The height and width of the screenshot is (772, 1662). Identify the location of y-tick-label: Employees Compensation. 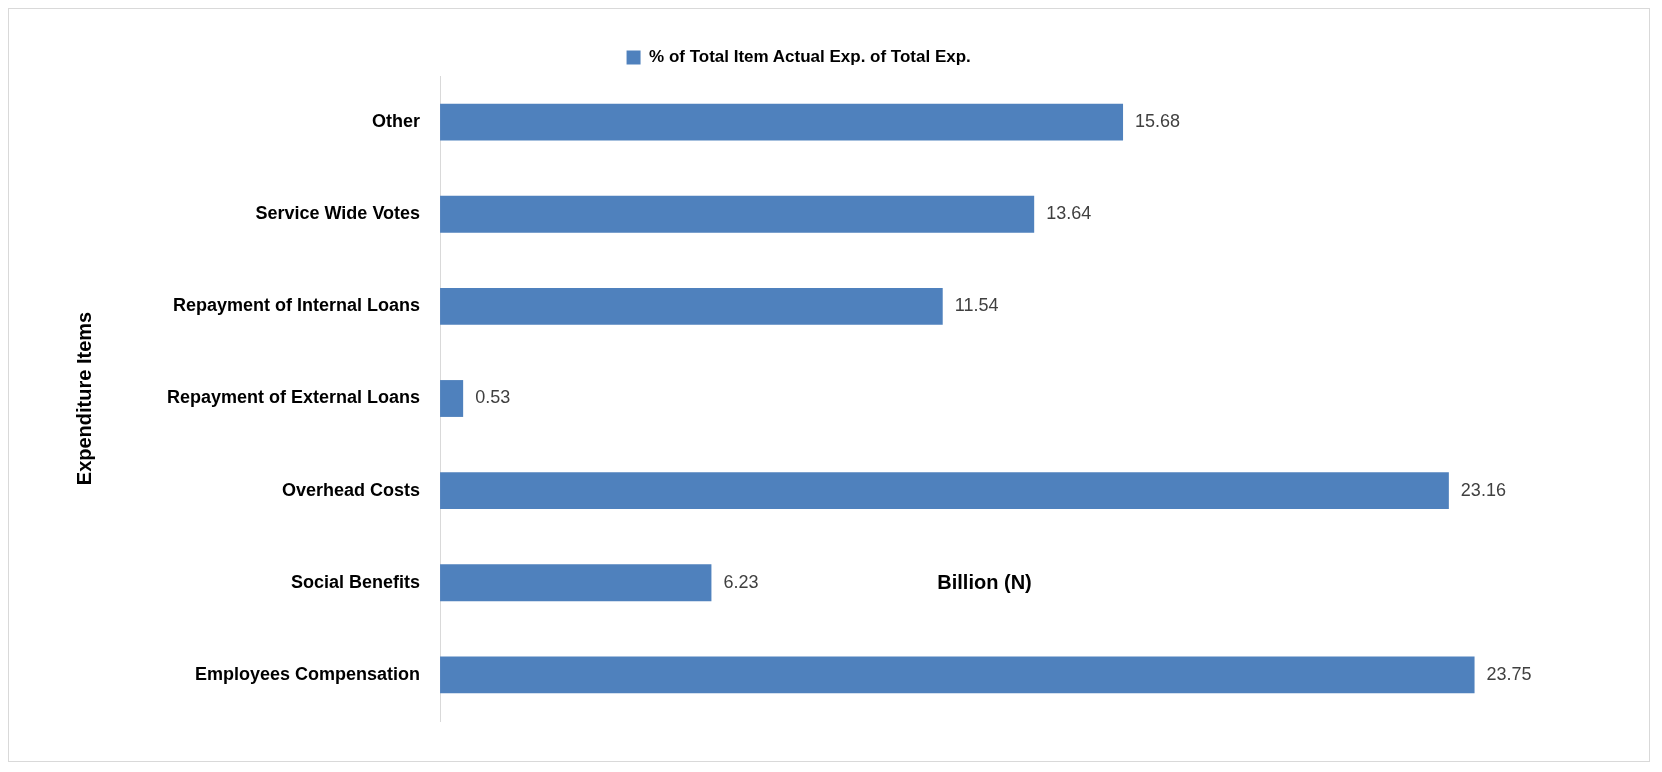
(308, 673).